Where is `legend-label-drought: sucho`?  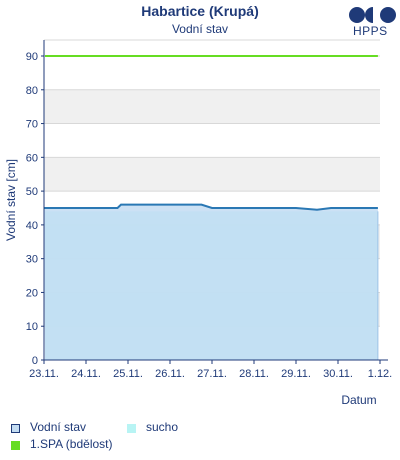
legend-label-drought: sucho is located at coordinates (162, 427).